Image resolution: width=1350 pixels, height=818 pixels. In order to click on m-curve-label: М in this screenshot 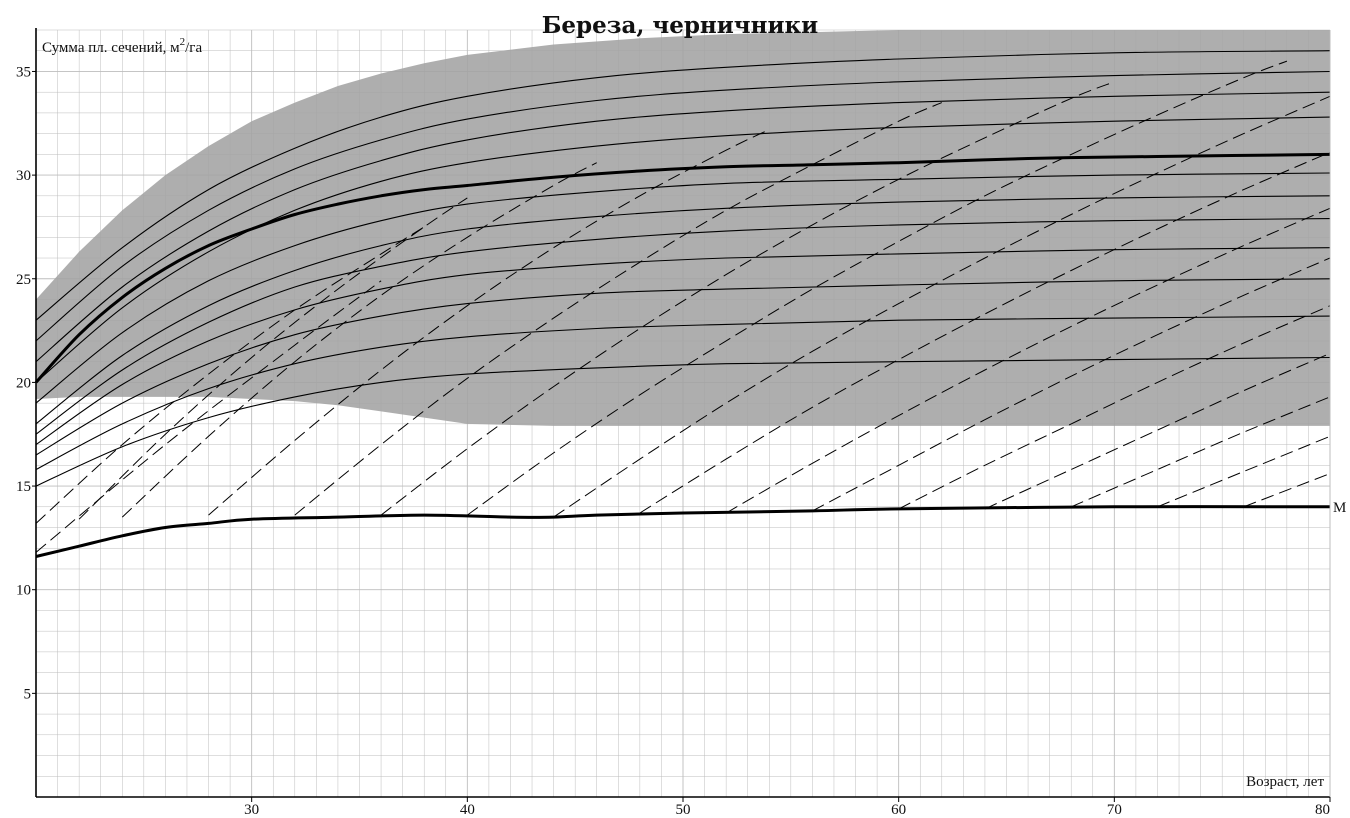, I will do `click(1339, 508)`.